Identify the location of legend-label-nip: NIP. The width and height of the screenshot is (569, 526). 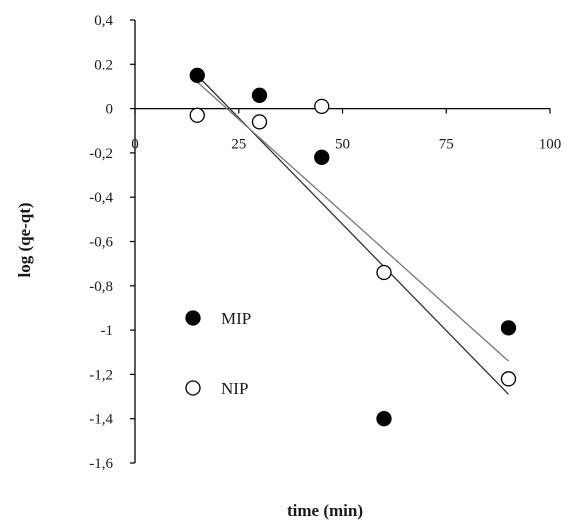
(234, 388).